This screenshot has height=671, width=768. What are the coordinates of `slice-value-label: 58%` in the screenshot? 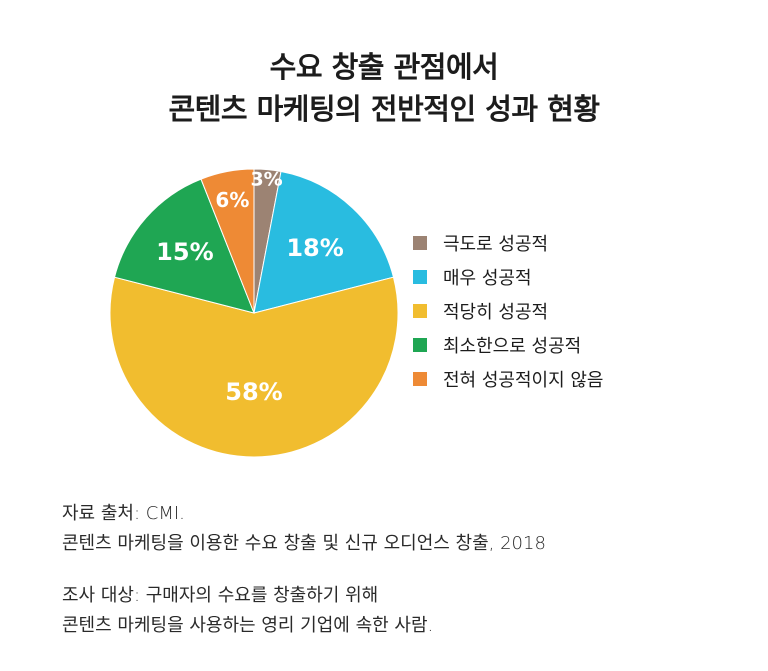 It's located at (253, 392).